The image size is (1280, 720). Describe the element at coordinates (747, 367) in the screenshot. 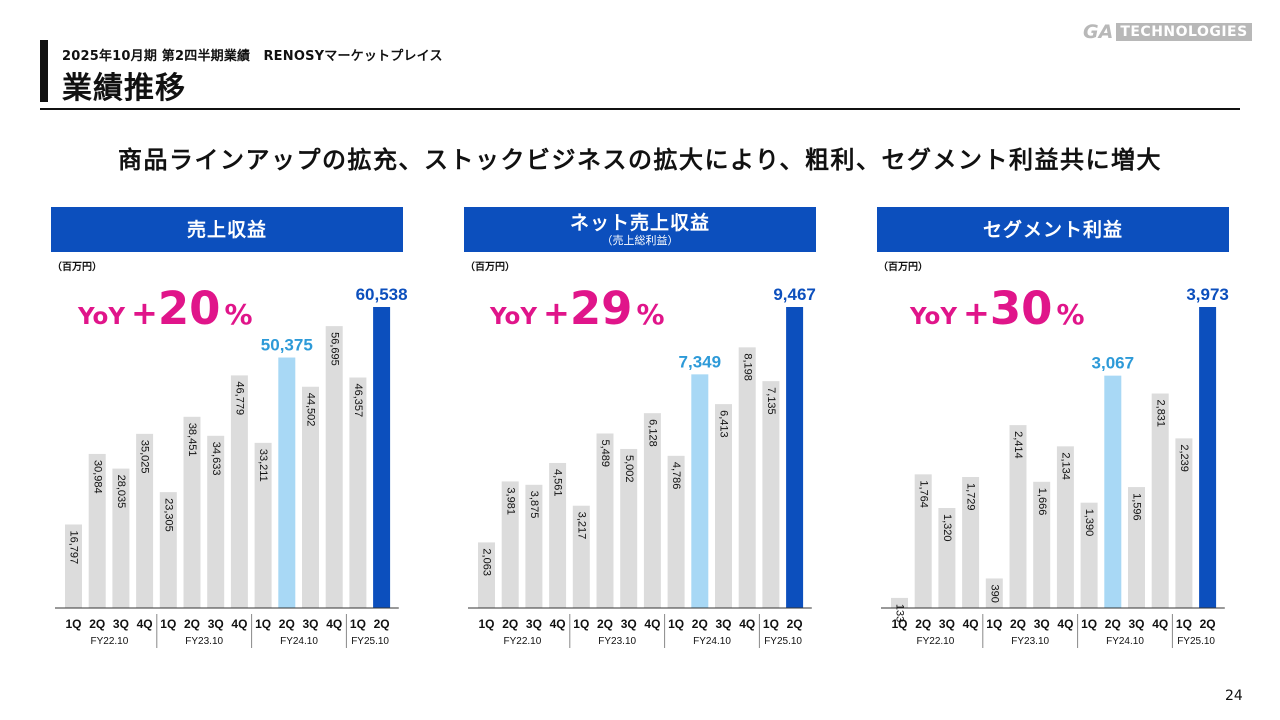

I see `data-label: 8,198` at that location.